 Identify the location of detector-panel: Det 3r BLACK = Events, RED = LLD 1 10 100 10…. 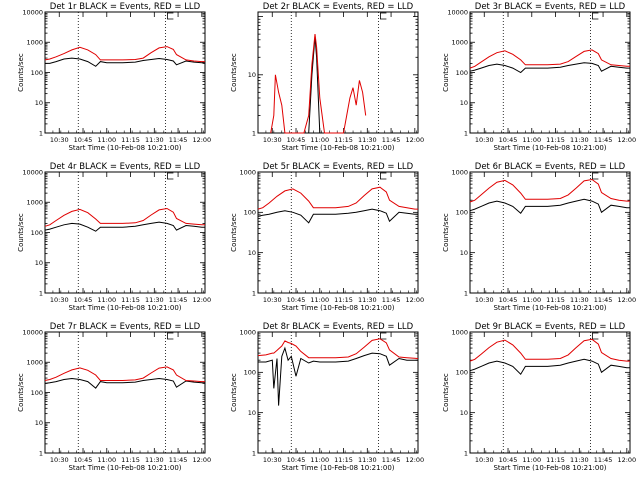
(539, 77).